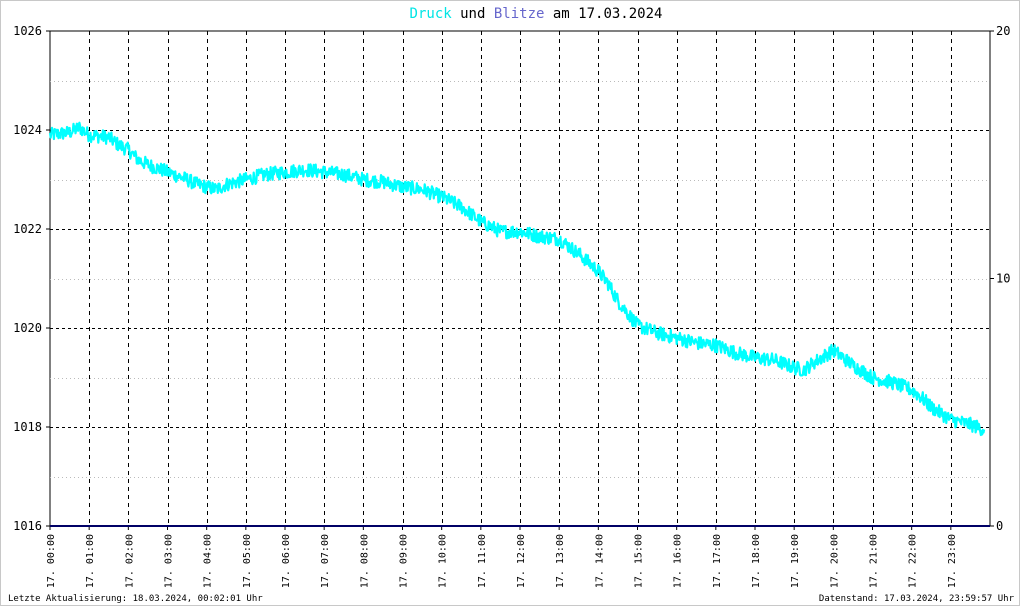 The height and width of the screenshot is (610, 1020). What do you see at coordinates (364, 561) in the screenshot?
I see `x-tick-label-8: 17. 08:00` at bounding box center [364, 561].